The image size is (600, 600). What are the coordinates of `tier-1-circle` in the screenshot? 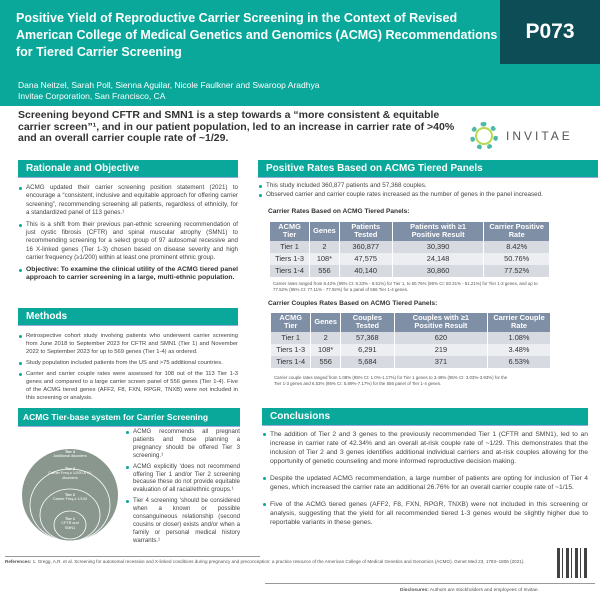 It's located at (70, 525).